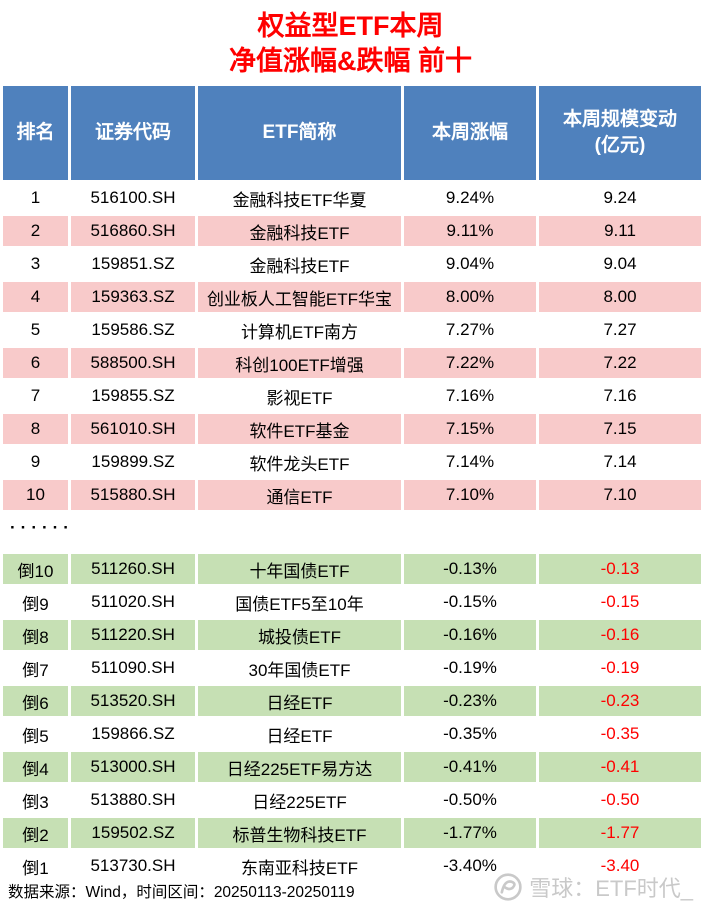 The height and width of the screenshot is (905, 701). What do you see at coordinates (350, 800) in the screenshot?
I see `table-row: 倒3 513880.SH 日经225ETF -0.50% -0.50` at bounding box center [350, 800].